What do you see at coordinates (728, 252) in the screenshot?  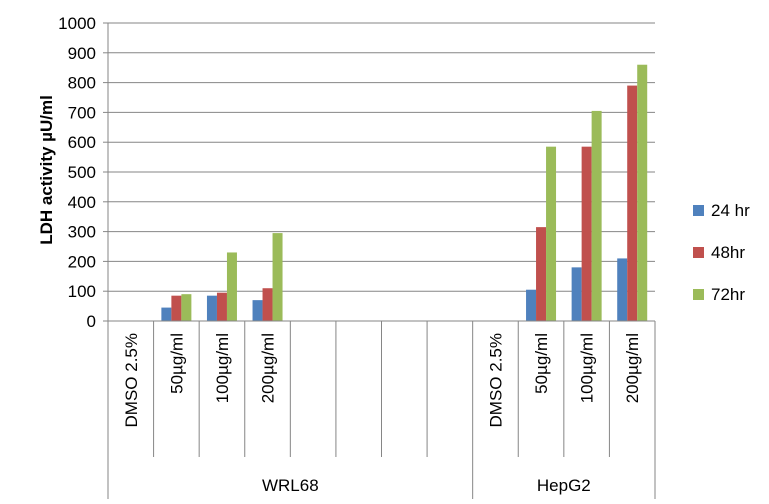 I see `legend-label: 48hr` at bounding box center [728, 252].